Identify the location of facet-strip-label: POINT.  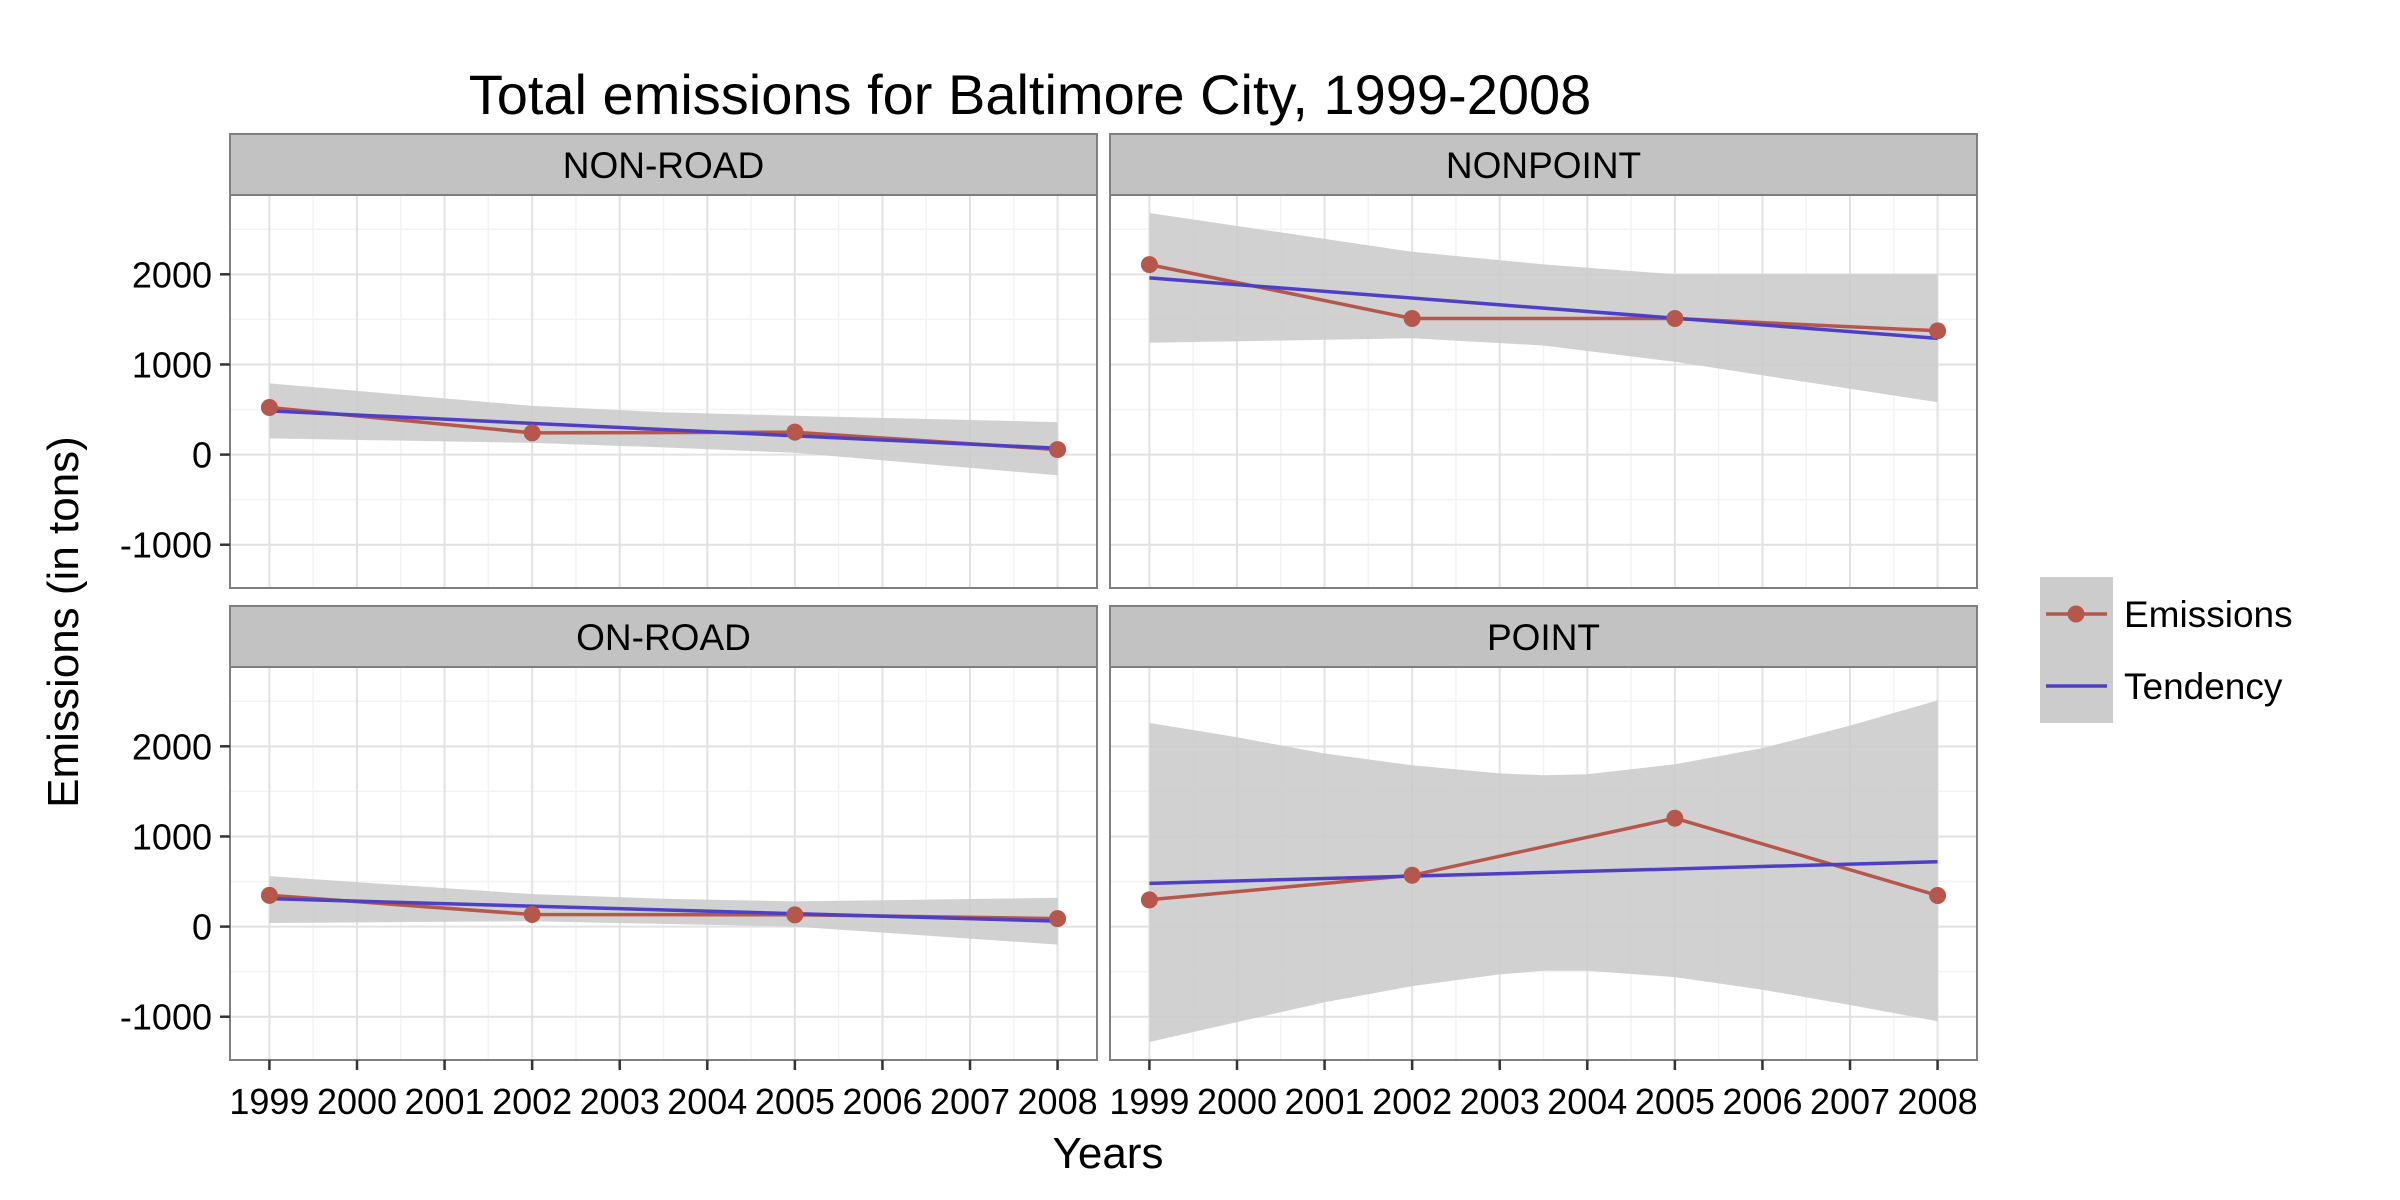
(1543, 637).